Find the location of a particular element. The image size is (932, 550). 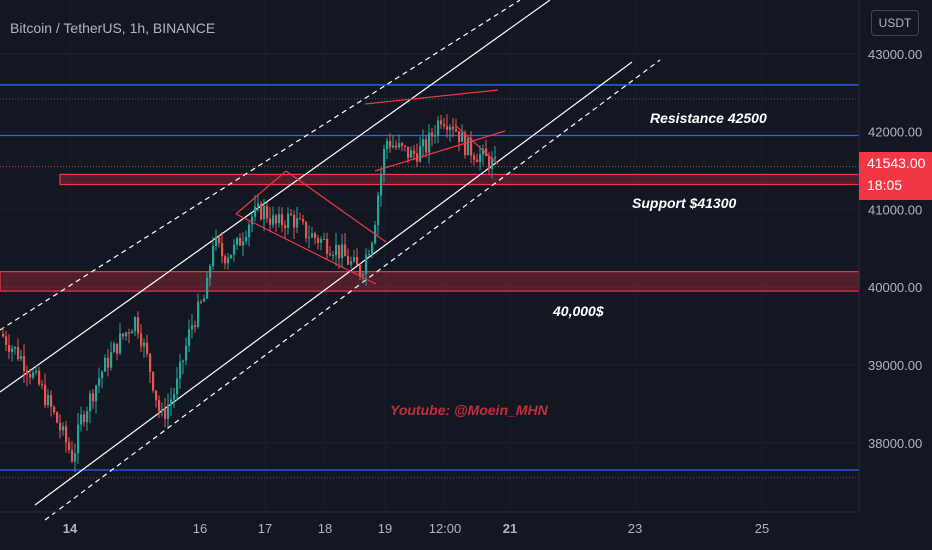

x-tick-label: 23 is located at coordinates (635, 528).